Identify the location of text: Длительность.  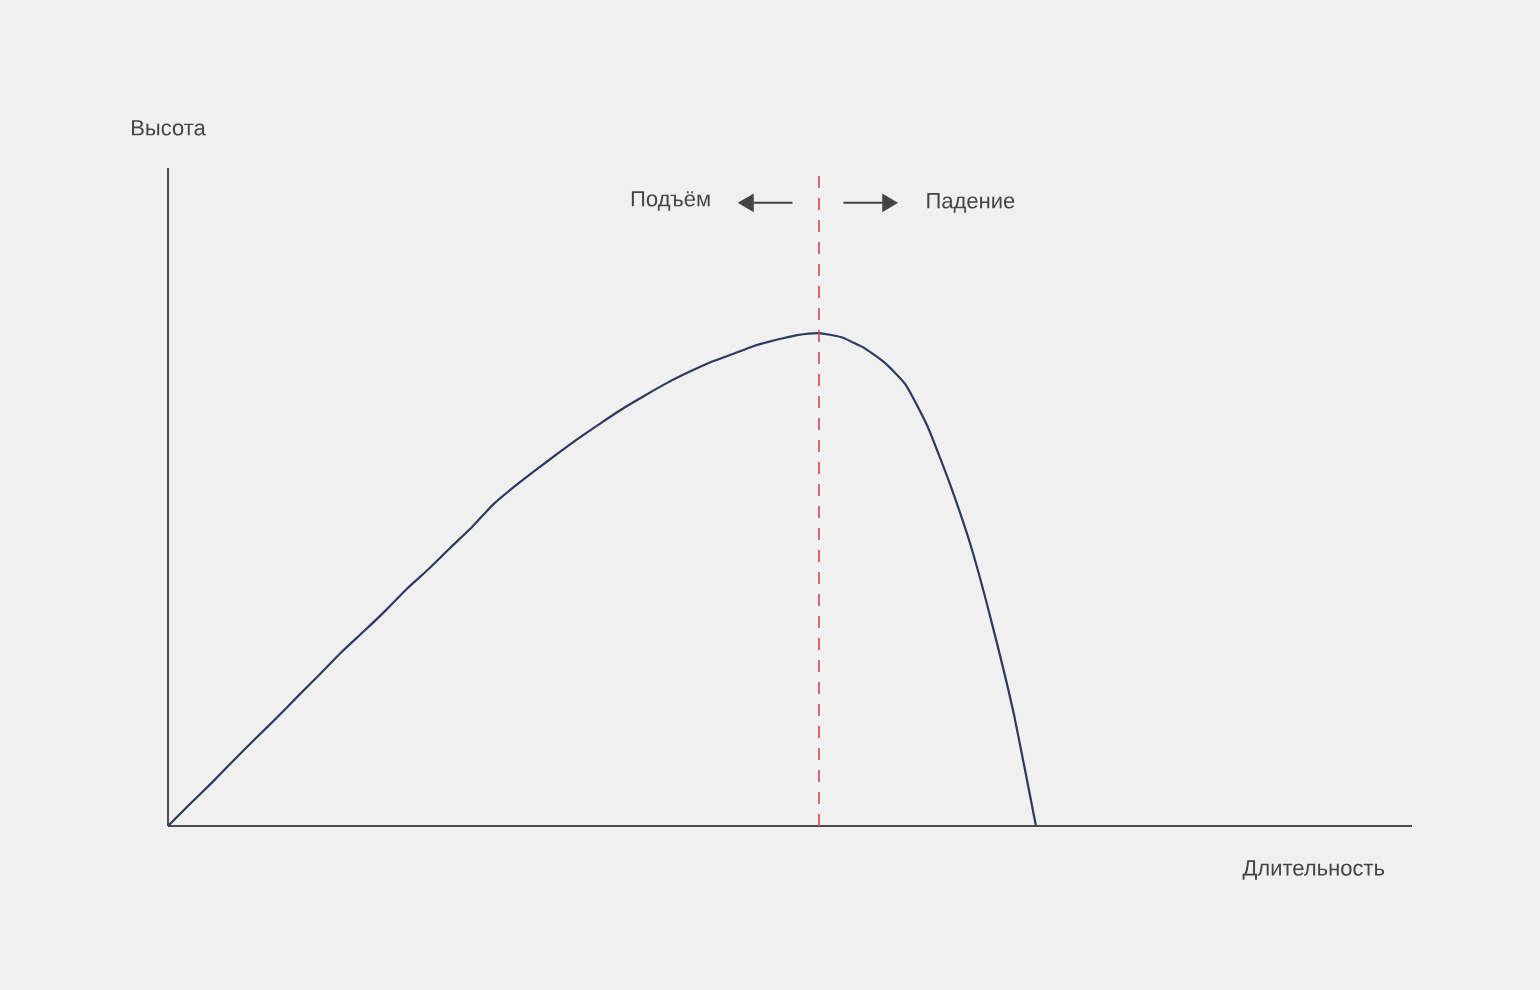
(1313, 870).